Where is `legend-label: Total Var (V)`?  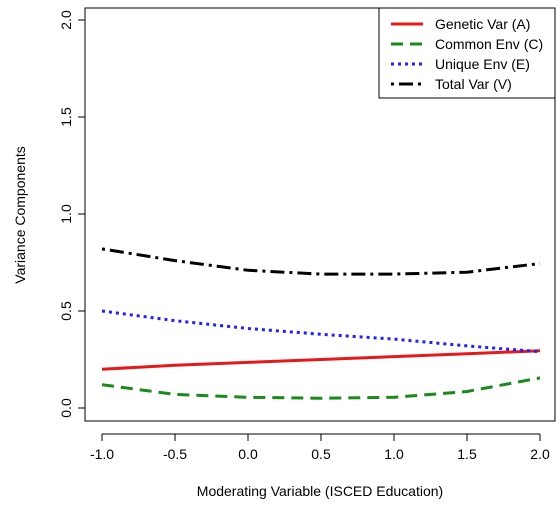 legend-label: Total Var (V) is located at coordinates (473, 84).